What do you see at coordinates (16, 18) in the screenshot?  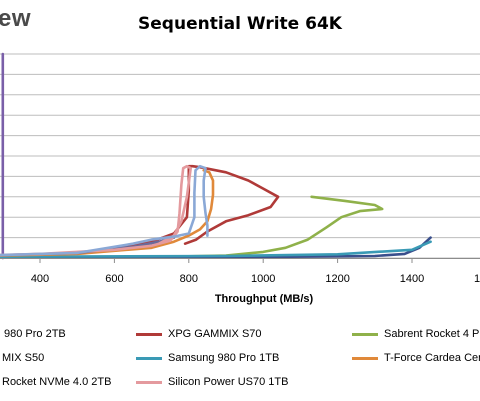 I see `site-logo-text: ew` at bounding box center [16, 18].